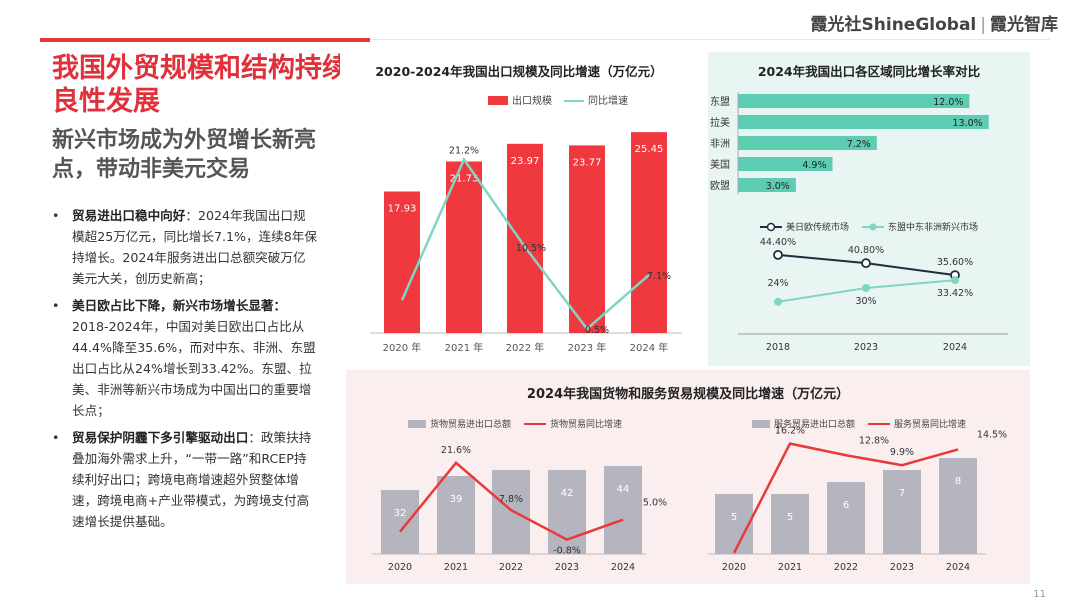 The image size is (1080, 608). What do you see at coordinates (587, 347) in the screenshot?
I see `x-tick-label: 2023 年` at bounding box center [587, 347].